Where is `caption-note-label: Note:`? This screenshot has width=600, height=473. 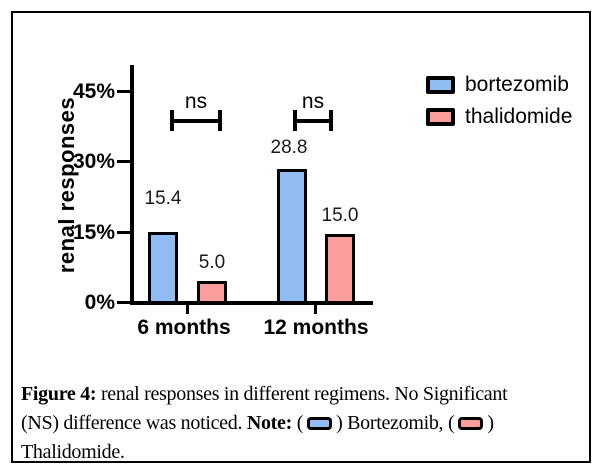
caption-note-label: Note: is located at coordinates (269, 423).